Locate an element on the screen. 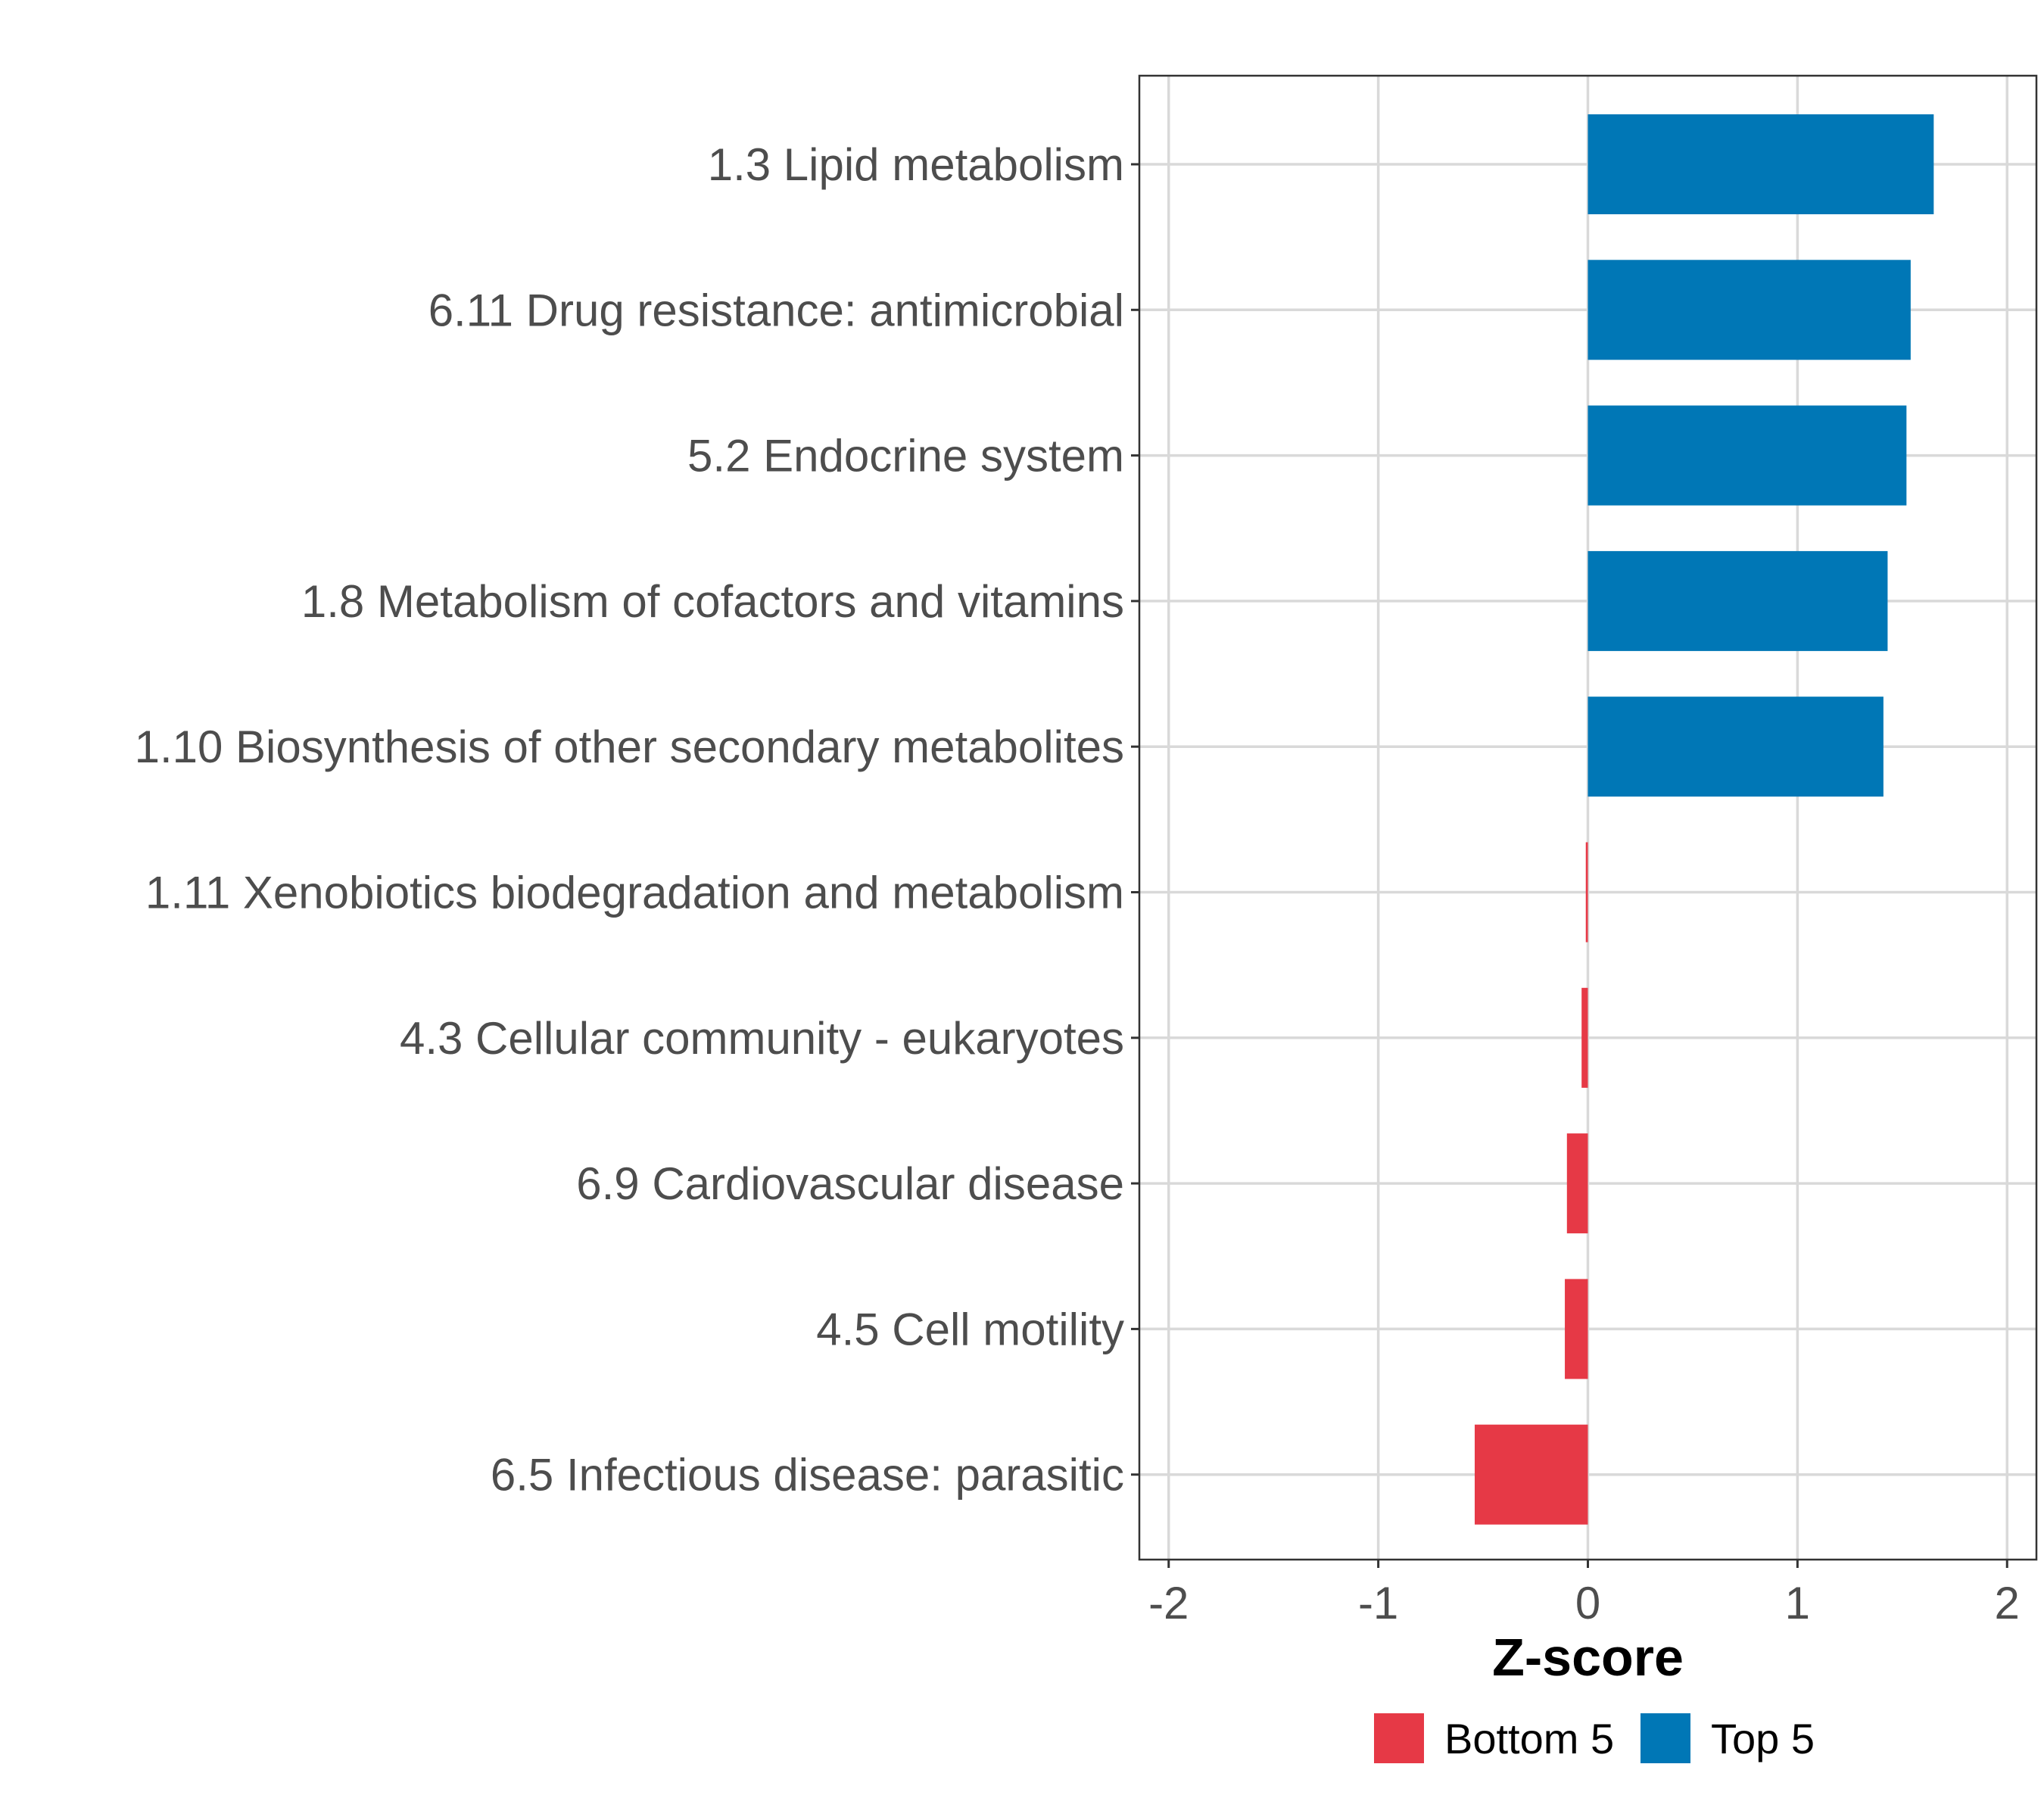 Image resolution: width=2044 pixels, height=1817 pixels. x-tick-label: 0 is located at coordinates (1588, 1603).